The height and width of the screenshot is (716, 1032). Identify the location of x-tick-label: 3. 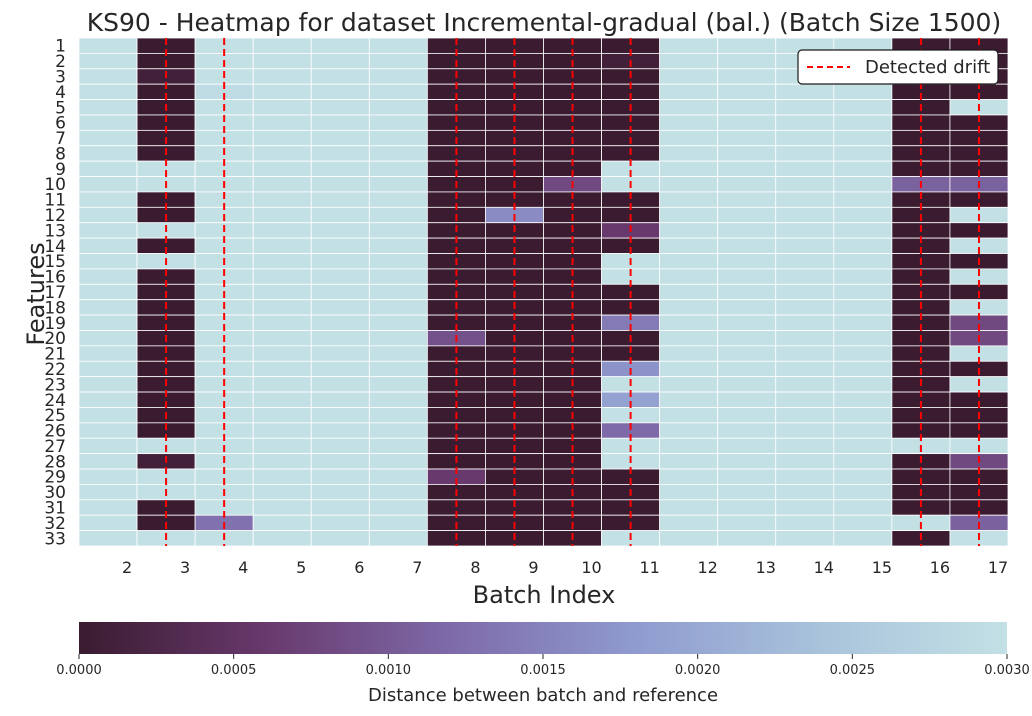
(185, 567).